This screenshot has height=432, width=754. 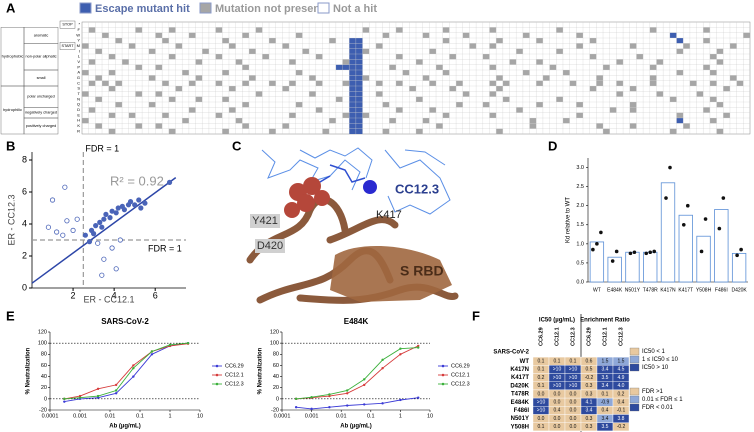 What do you see at coordinates (341, 416) in the screenshot?
I see `x-tick-label: 0.01` at bounding box center [341, 416].